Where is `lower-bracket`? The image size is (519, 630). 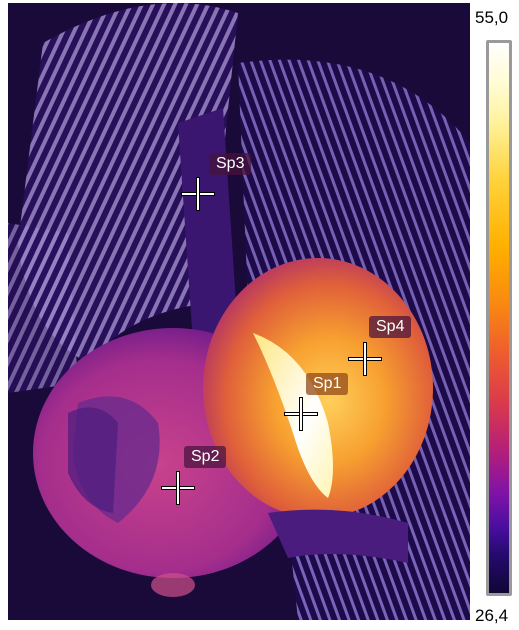 lower-bracket is located at coordinates (338, 536).